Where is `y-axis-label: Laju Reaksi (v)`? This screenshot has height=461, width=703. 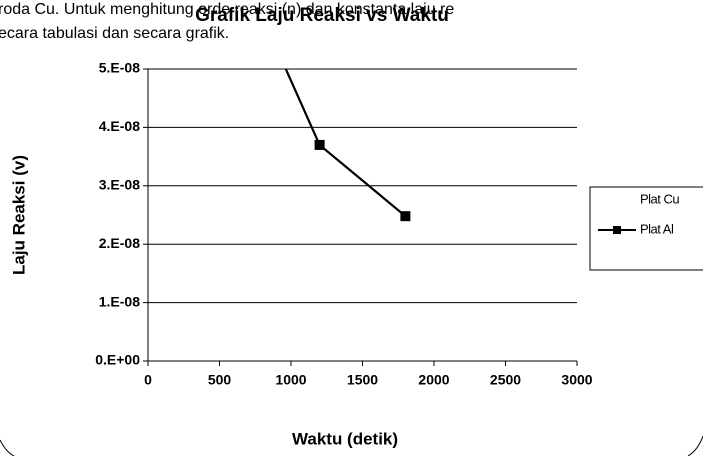 y-axis-label: Laju Reaksi (v) is located at coordinates (18, 215).